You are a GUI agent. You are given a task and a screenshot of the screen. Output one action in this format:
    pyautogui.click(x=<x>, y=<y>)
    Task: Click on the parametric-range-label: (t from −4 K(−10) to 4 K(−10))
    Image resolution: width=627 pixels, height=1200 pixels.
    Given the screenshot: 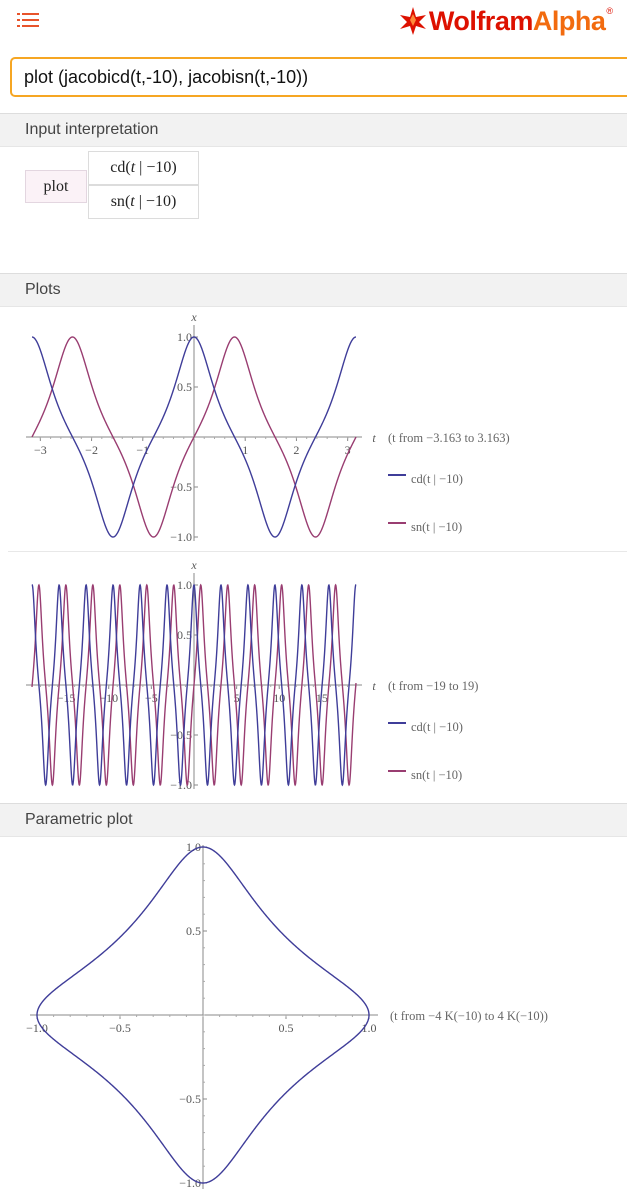 What is the action you would take?
    pyautogui.click(x=469, y=1016)
    